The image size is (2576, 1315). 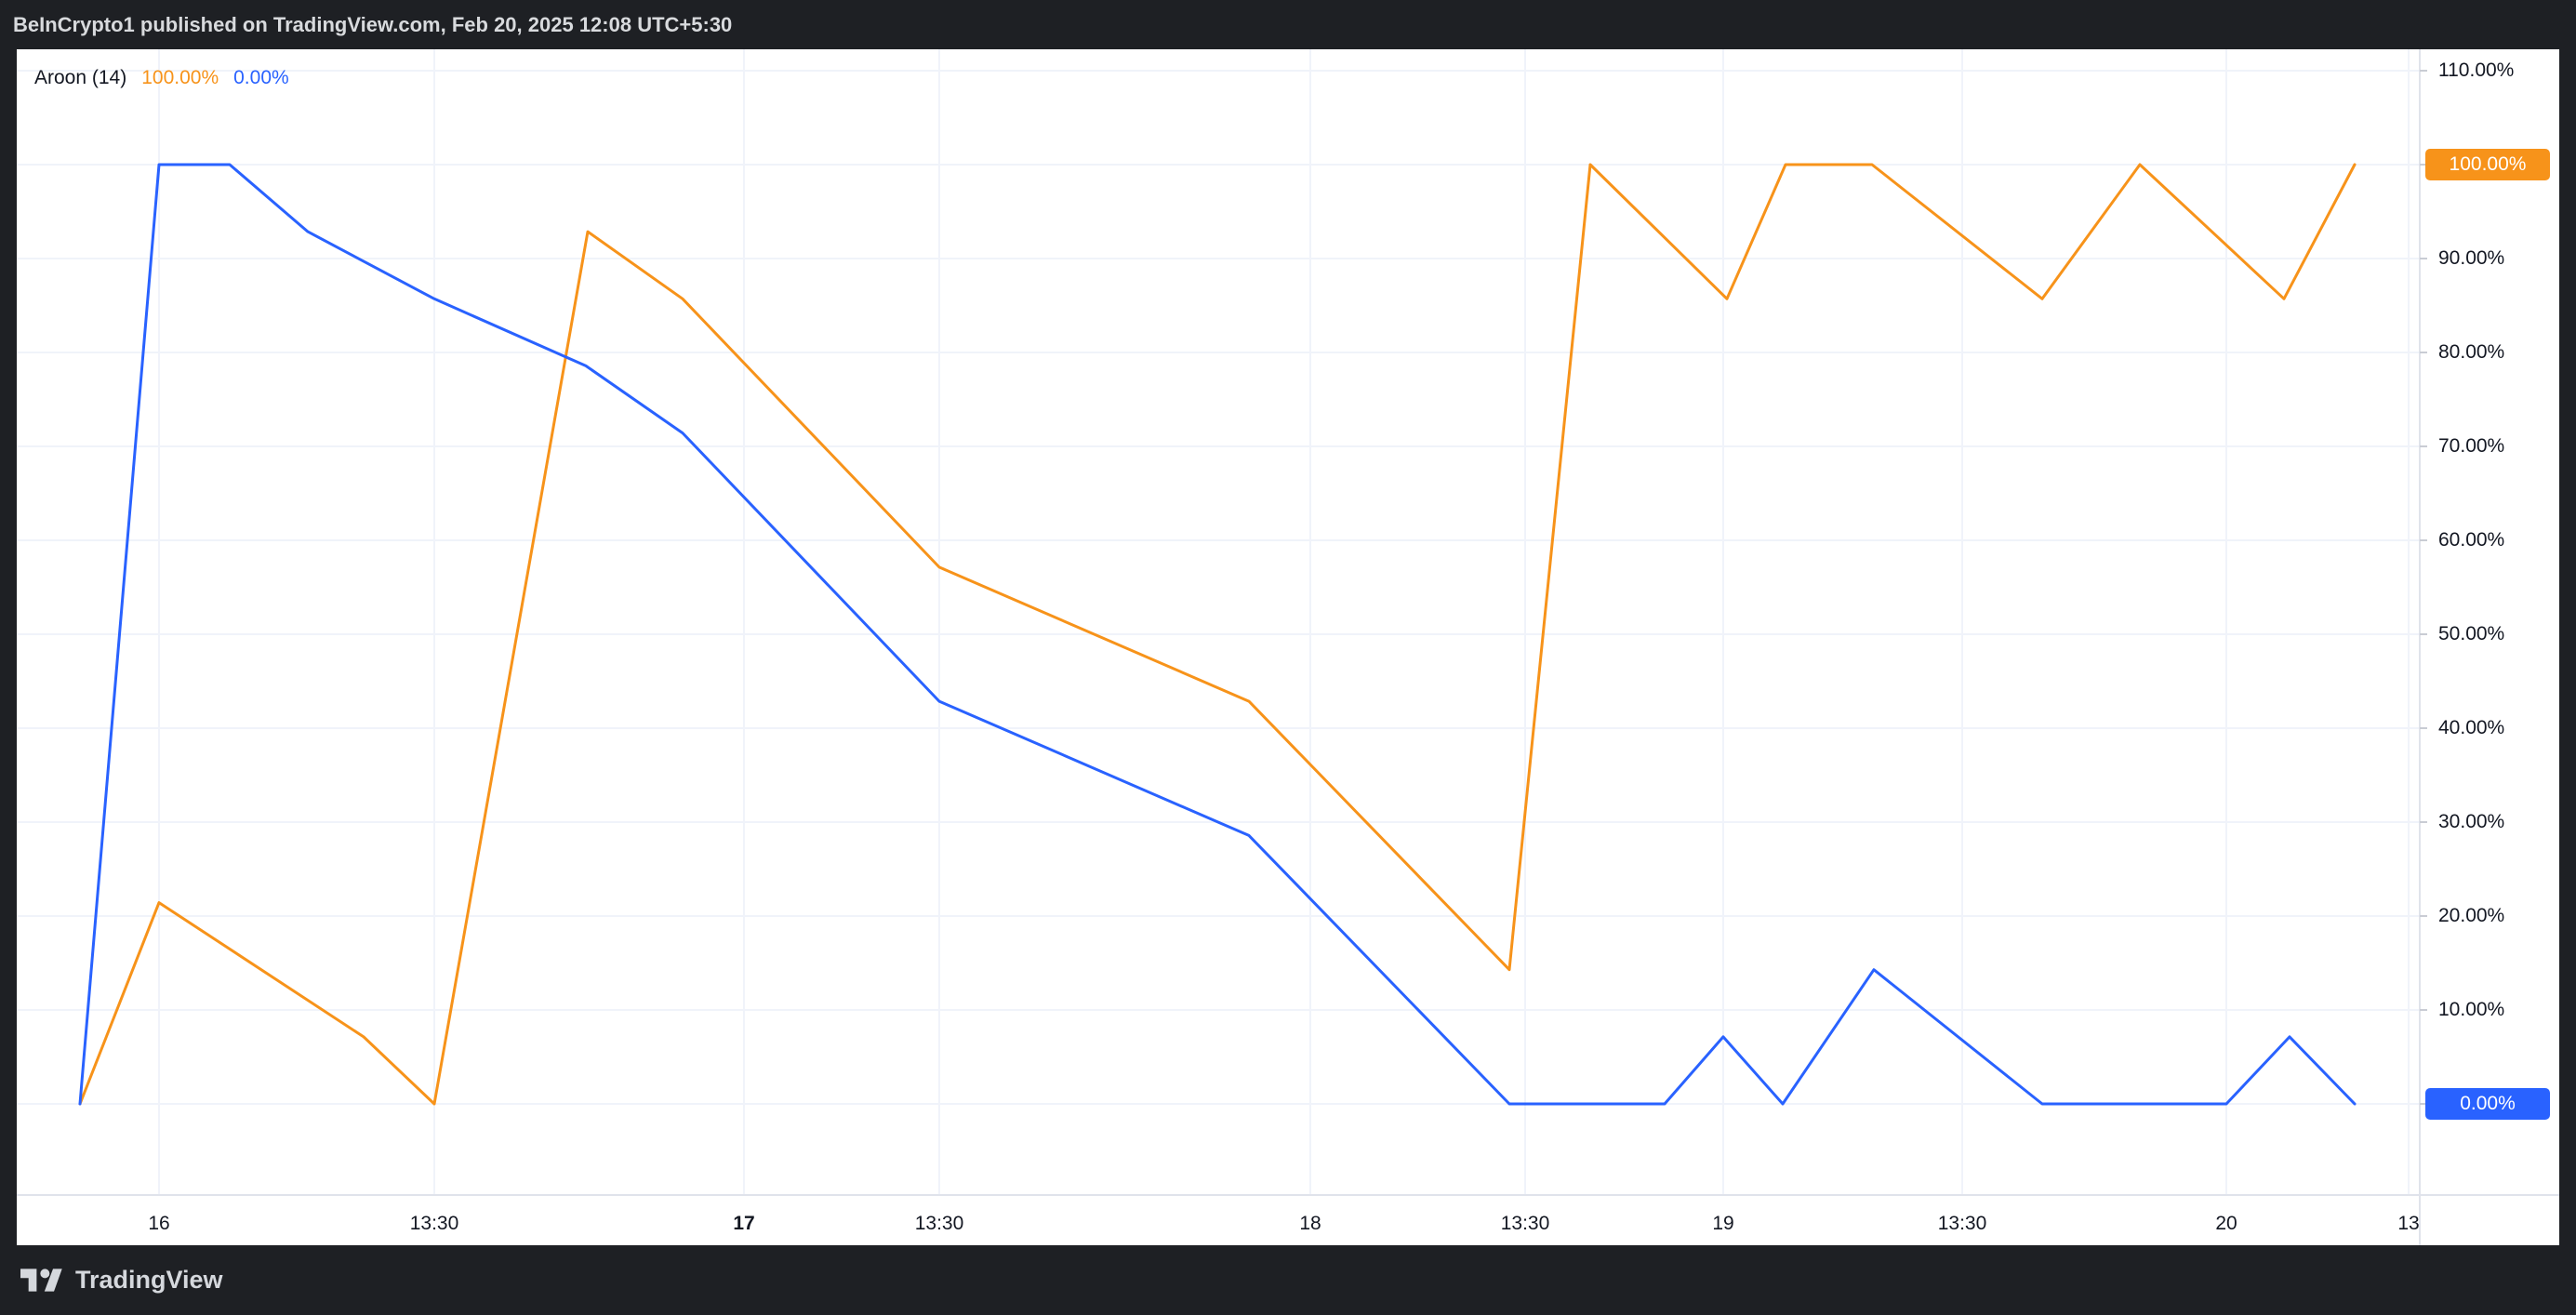 What do you see at coordinates (2487, 1104) in the screenshot?
I see `price-badge-aroon-down: 0.00%` at bounding box center [2487, 1104].